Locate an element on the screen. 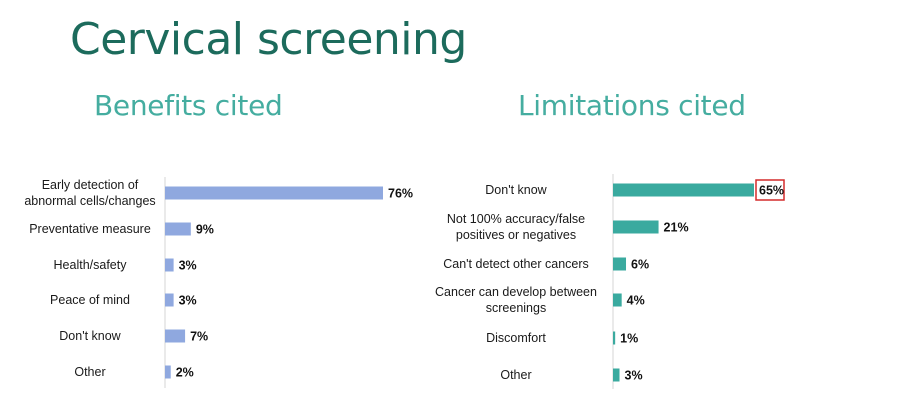  limitations-value-label-4: 4% is located at coordinates (636, 301).